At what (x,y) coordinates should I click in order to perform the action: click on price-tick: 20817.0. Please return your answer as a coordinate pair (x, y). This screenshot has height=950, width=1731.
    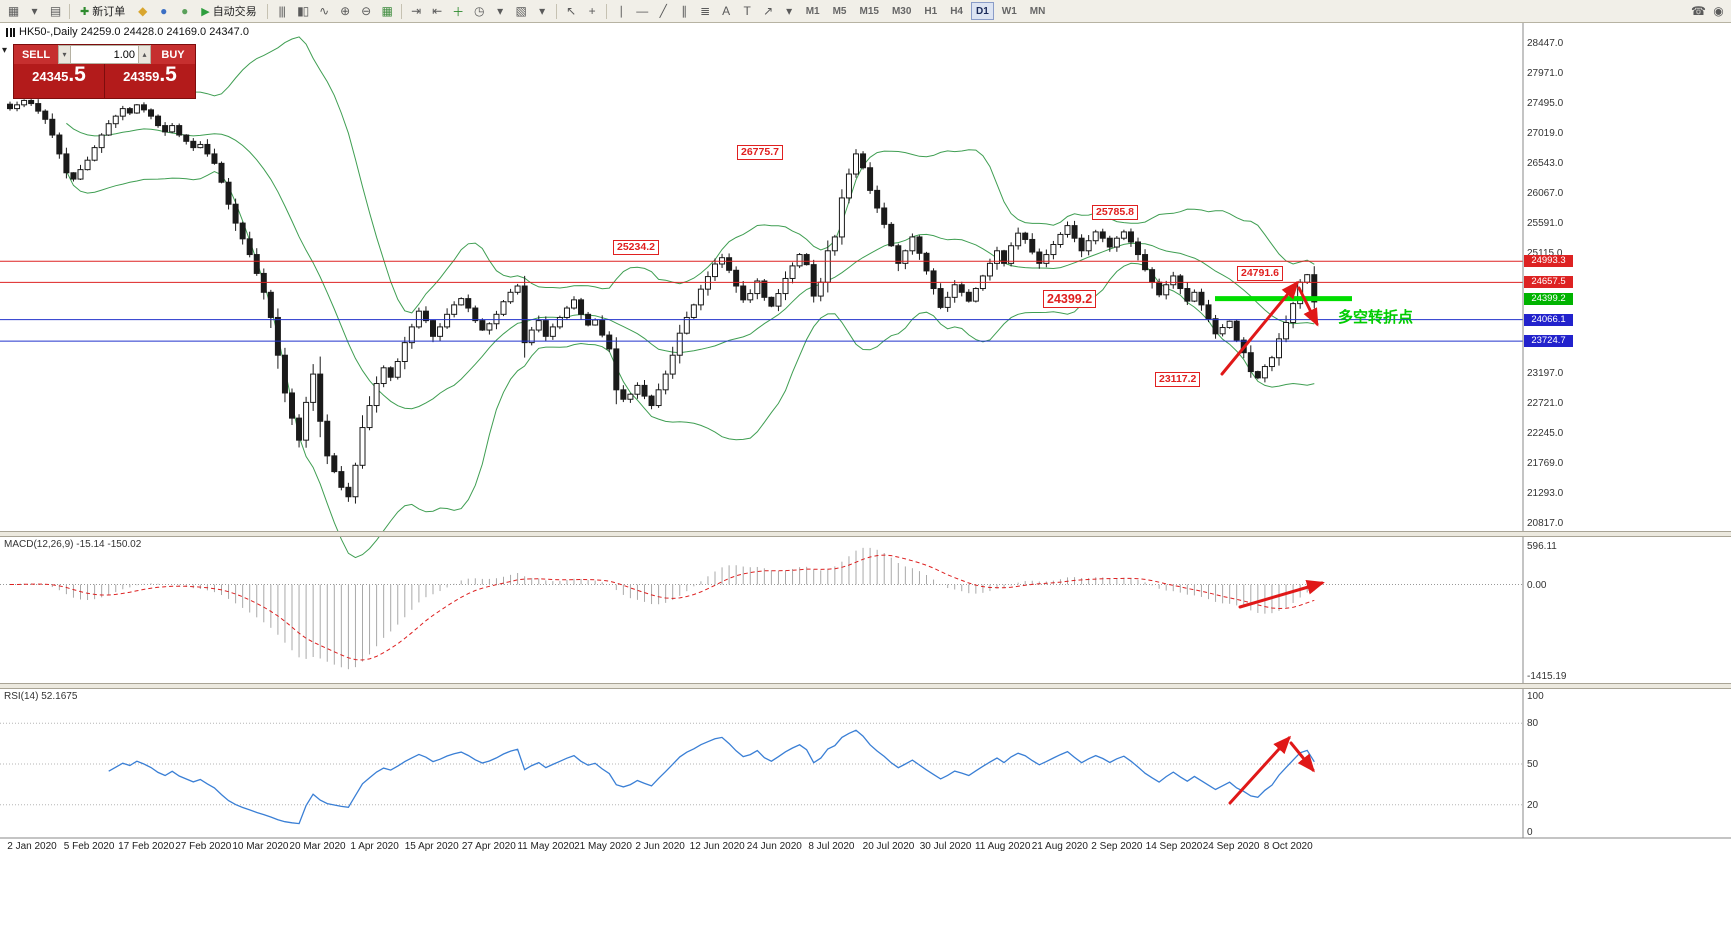
    Looking at the image, I should click on (1545, 523).